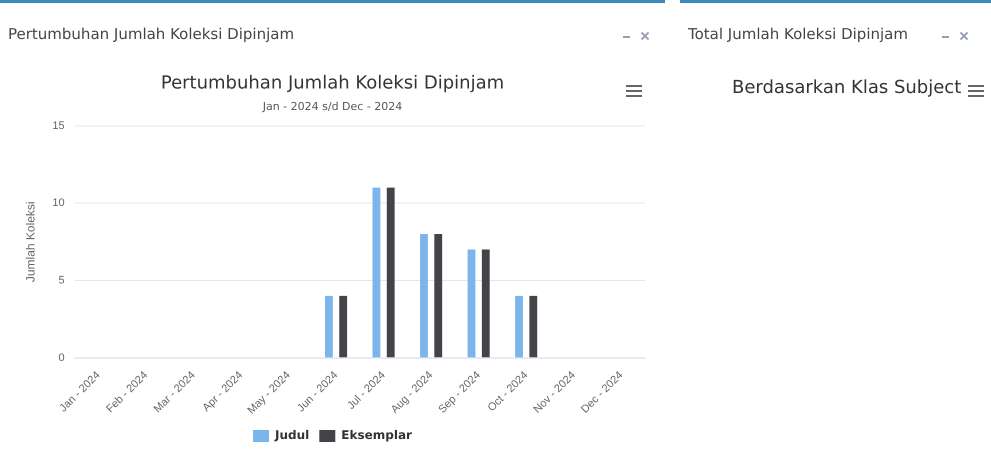  I want to click on legend-label: Judul, so click(292, 435).